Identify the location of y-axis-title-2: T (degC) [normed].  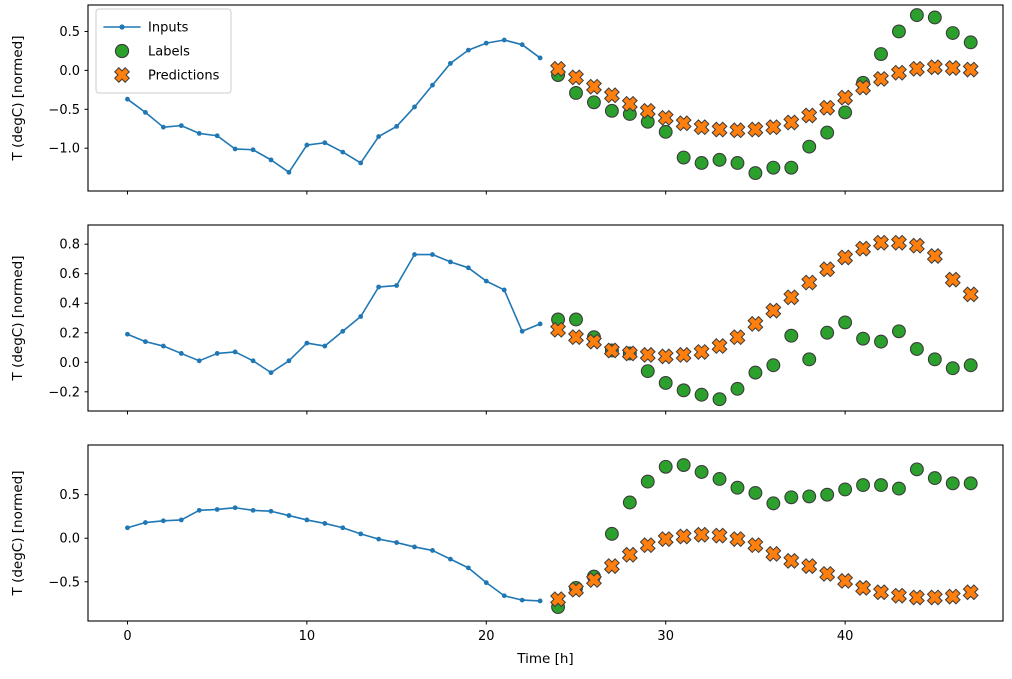
(18, 319).